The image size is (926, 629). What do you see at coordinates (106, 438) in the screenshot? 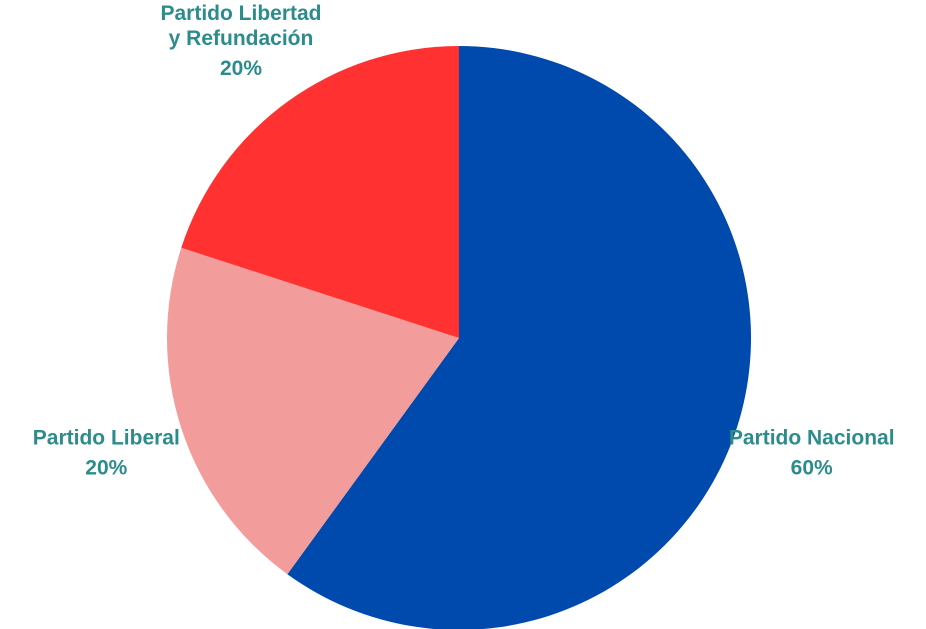
I see `slice-name-label: Partido Liberal` at bounding box center [106, 438].